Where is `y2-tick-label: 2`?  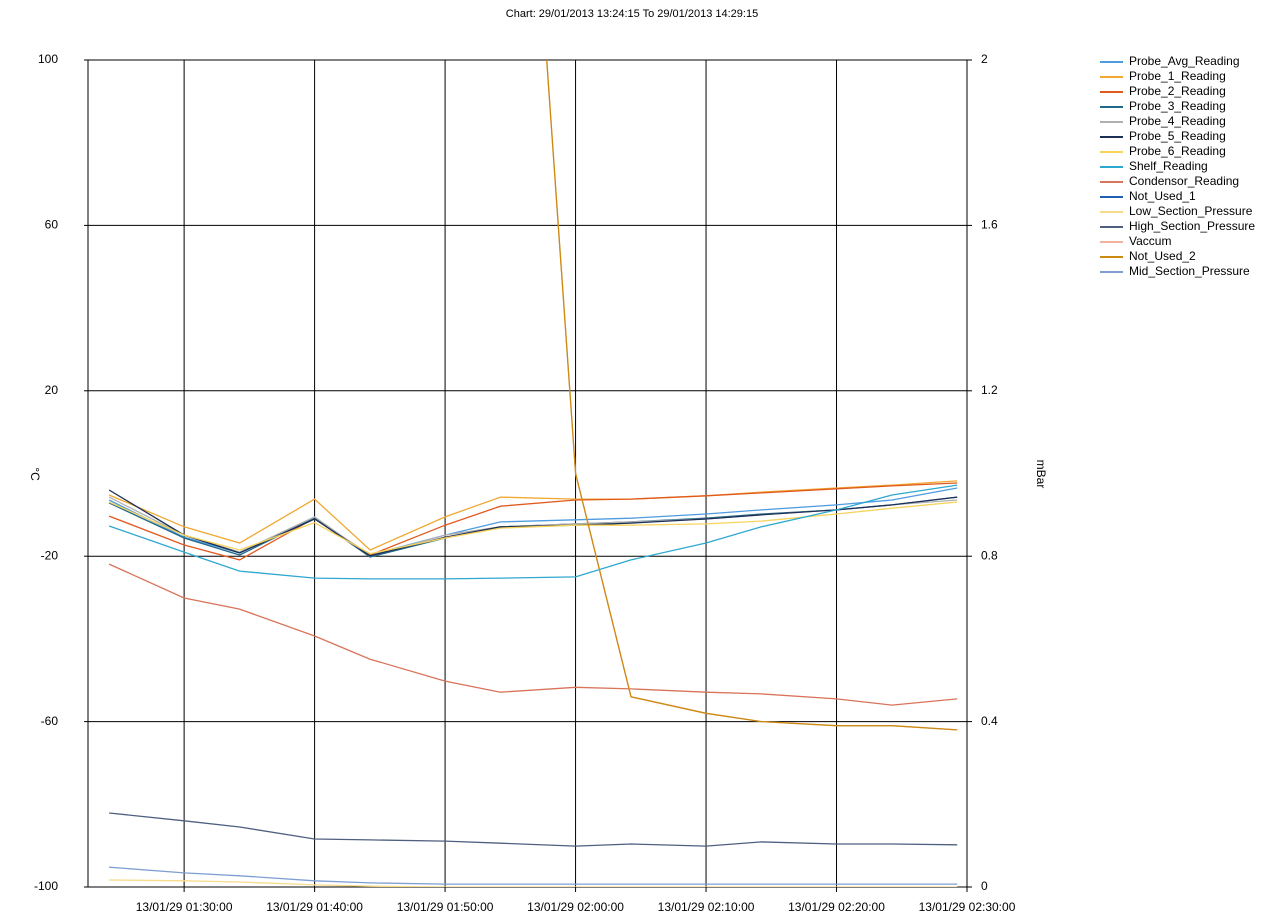
y2-tick-label: 2 is located at coordinates (984, 59).